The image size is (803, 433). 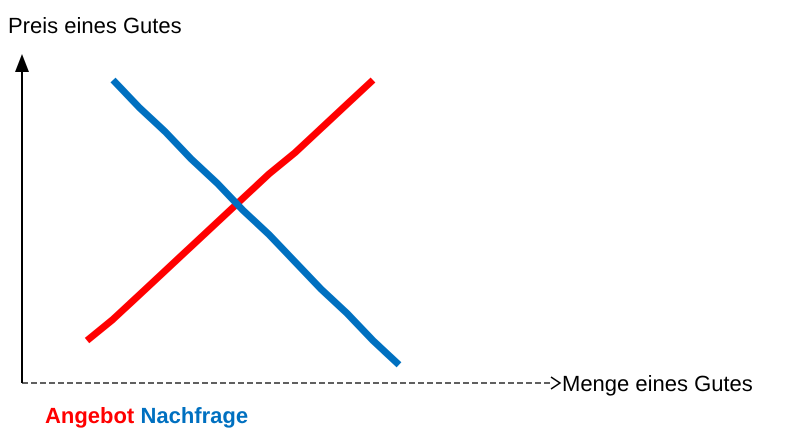 What do you see at coordinates (90, 415) in the screenshot?
I see `text: Angebot` at bounding box center [90, 415].